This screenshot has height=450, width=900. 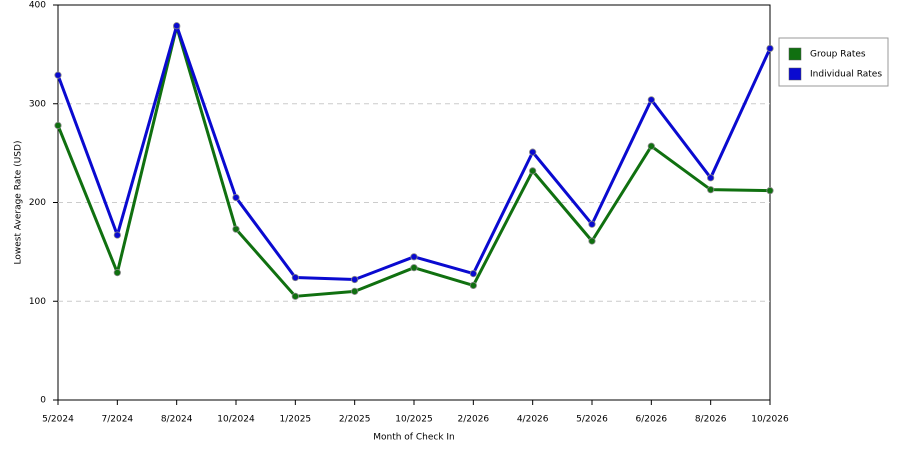 I want to click on legend: Group Rates Individual Rates, so click(x=833, y=62).